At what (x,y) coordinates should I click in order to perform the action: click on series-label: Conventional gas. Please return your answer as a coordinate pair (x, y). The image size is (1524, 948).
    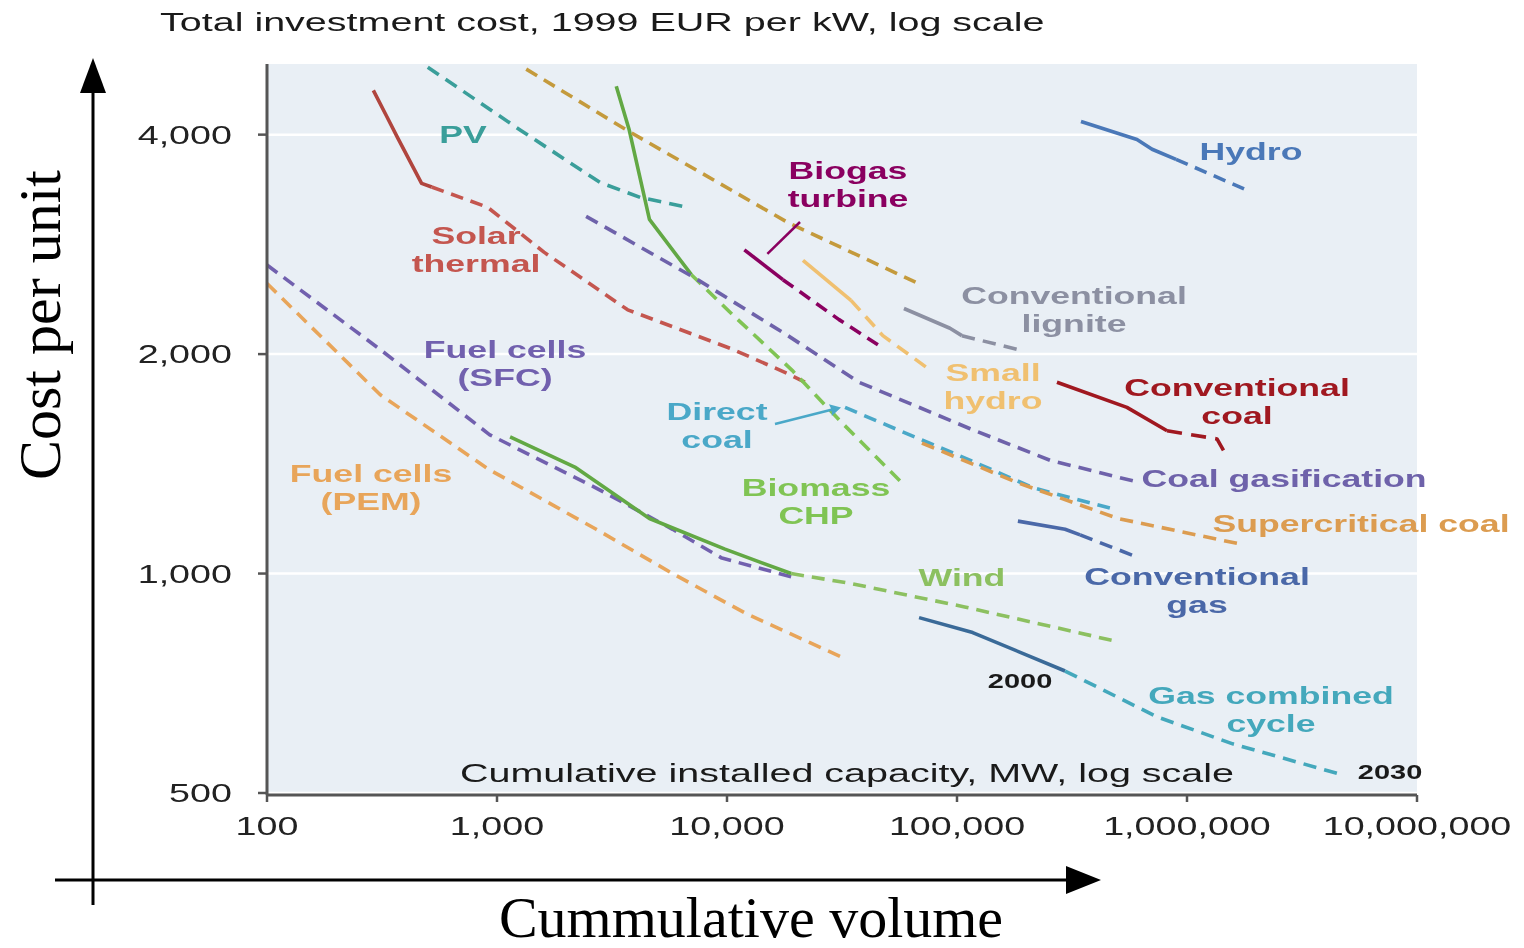
    Looking at the image, I should click on (1197, 591).